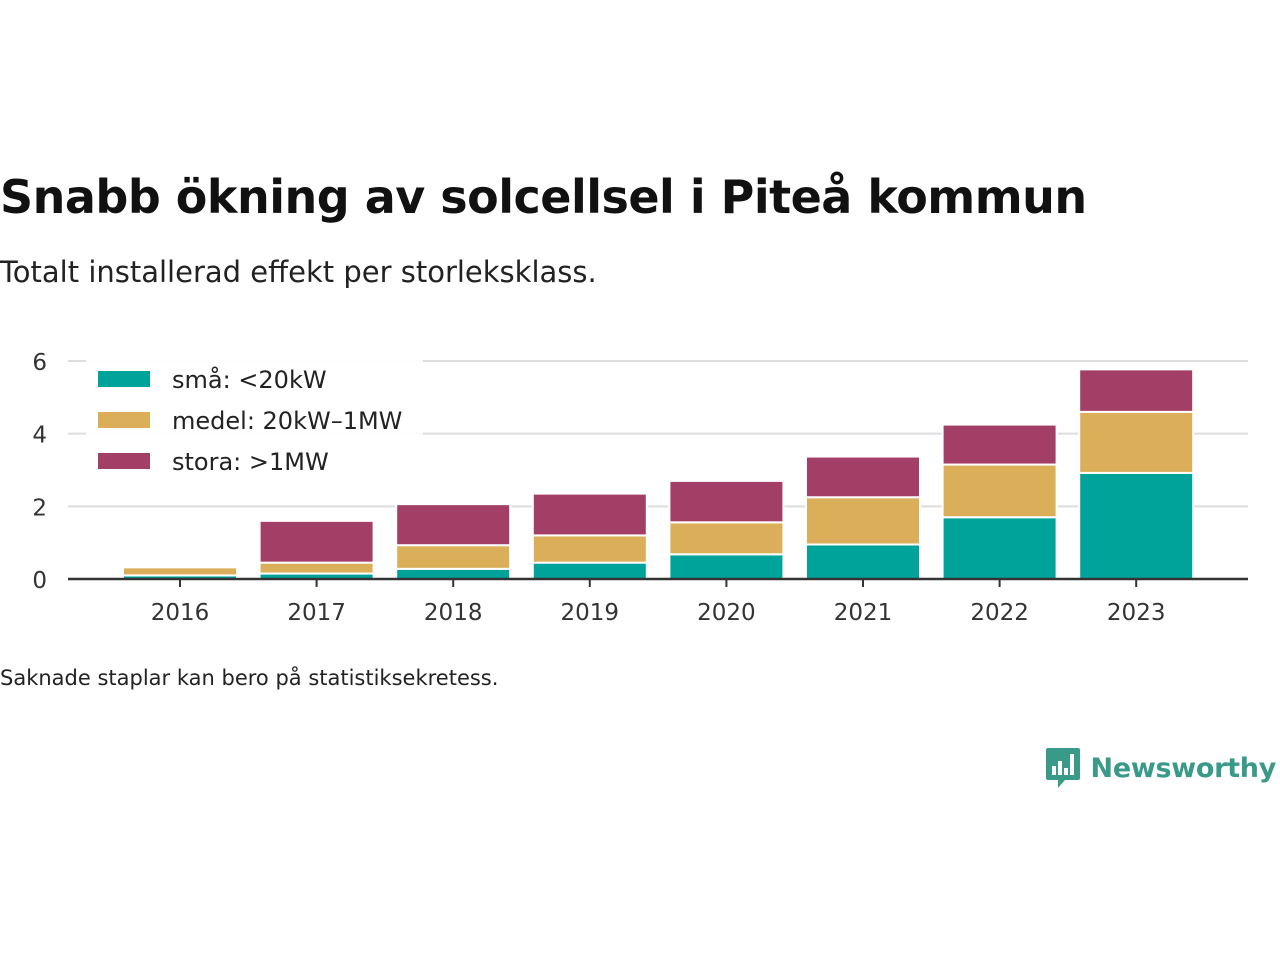 The height and width of the screenshot is (960, 1280). Describe the element at coordinates (39, 508) in the screenshot. I see `y-tick-label: 2` at that location.